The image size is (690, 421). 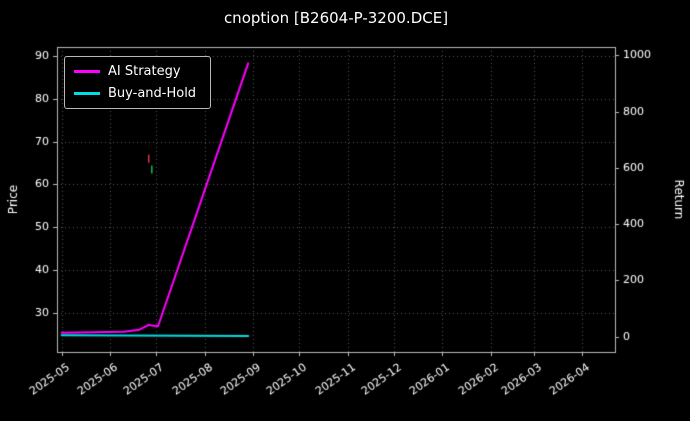 What do you see at coordinates (87, 93) in the screenshot?
I see `legend-line-swatch-buy-and-hold` at bounding box center [87, 93].